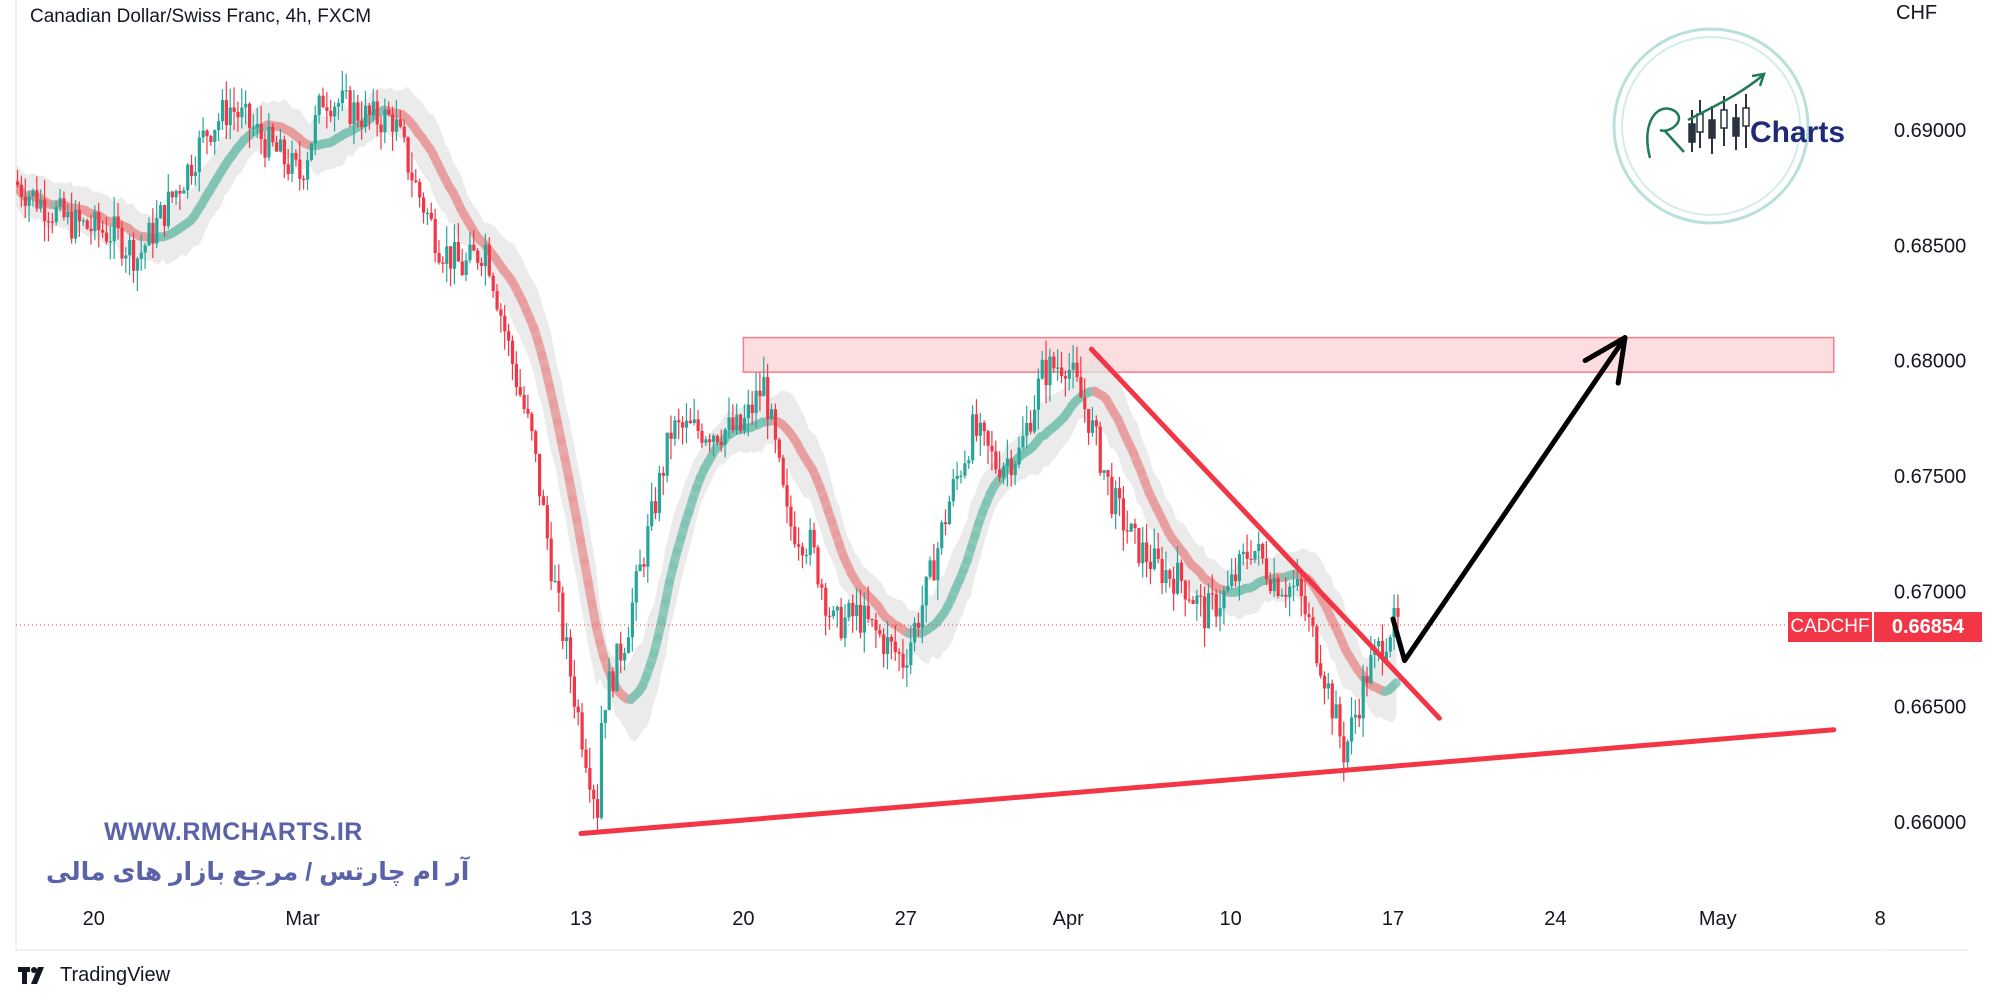  What do you see at coordinates (94, 975) in the screenshot?
I see `footer-brand: TradingView` at bounding box center [94, 975].